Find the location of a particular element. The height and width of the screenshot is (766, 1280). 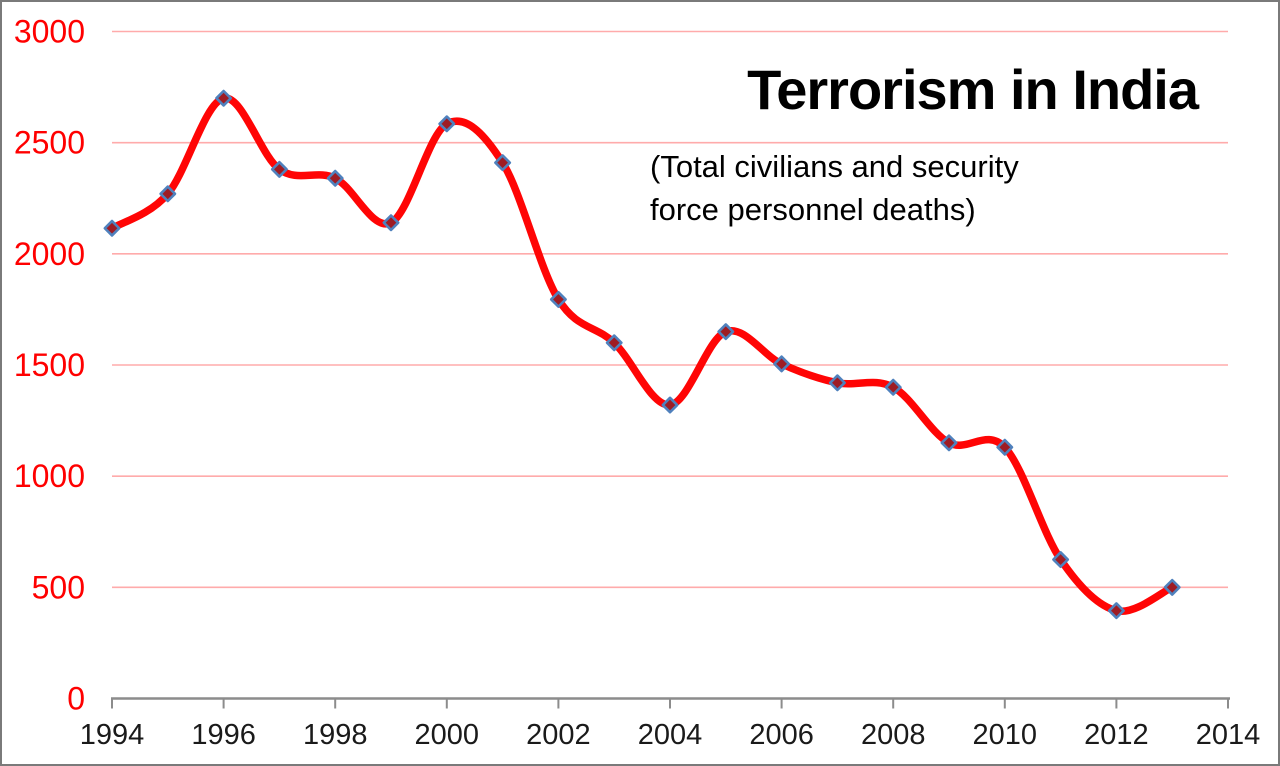

y-axis-label-500: 500 is located at coordinates (58, 587).